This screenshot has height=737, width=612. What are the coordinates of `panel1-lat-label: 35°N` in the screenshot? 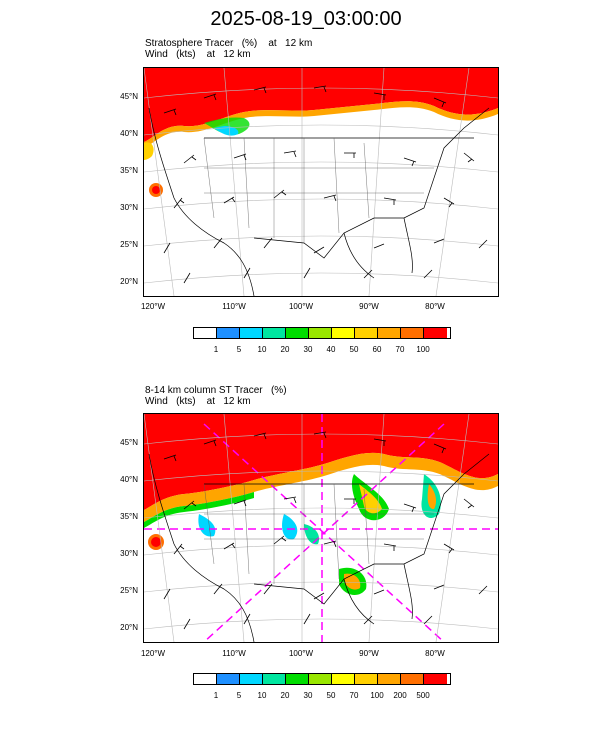 It's located at (129, 170).